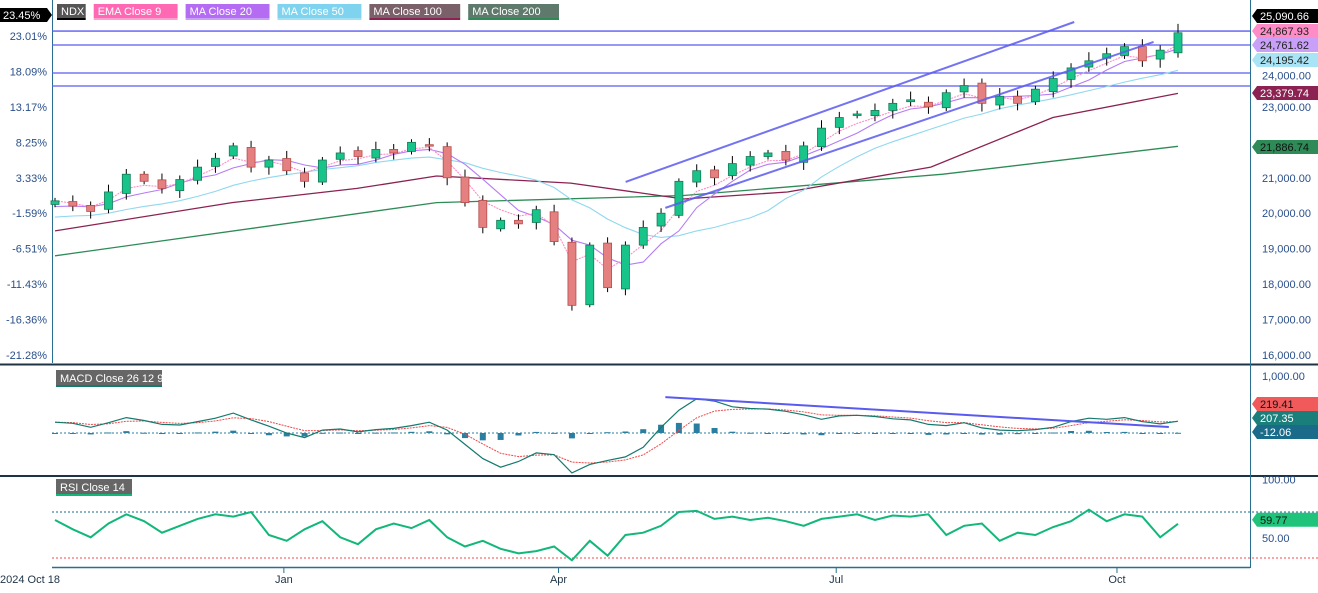 The width and height of the screenshot is (1318, 593). I want to click on price-value-tag: 24,195.42, so click(1285, 60).